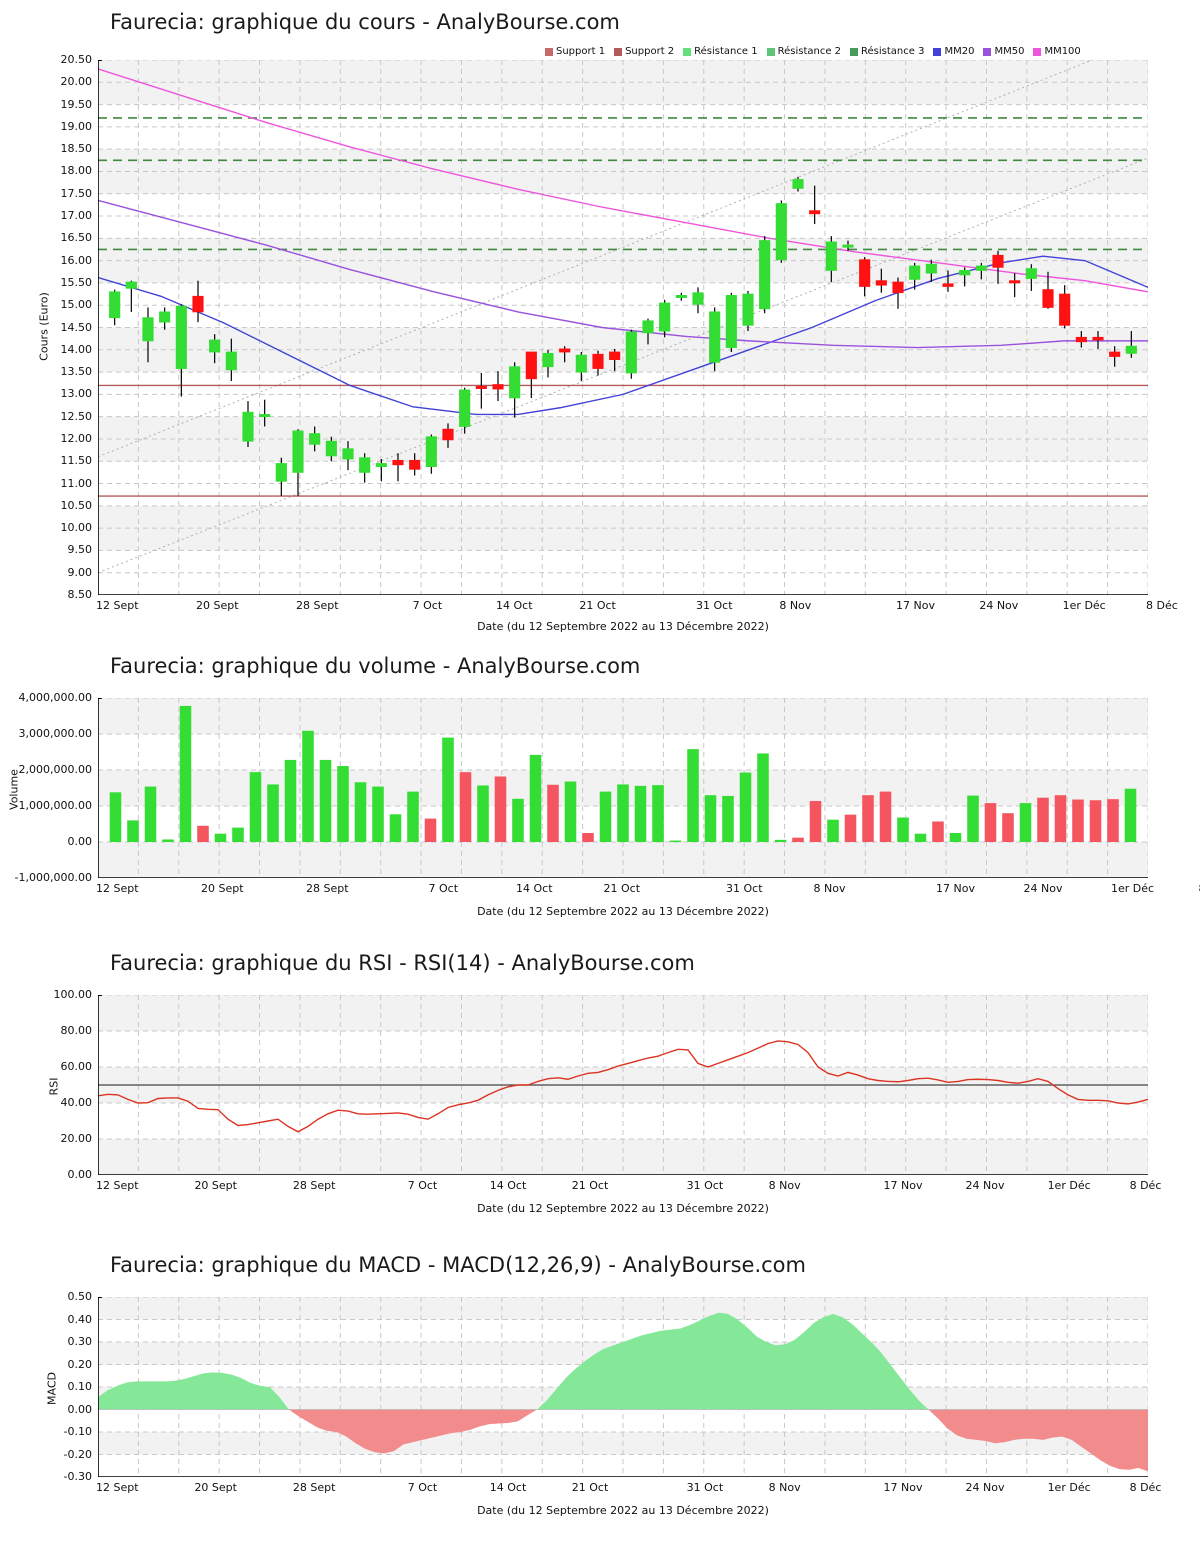 The image size is (1200, 1550). What do you see at coordinates (77, 1431) in the screenshot?
I see `y-tick-label: -0.10` at bounding box center [77, 1431].